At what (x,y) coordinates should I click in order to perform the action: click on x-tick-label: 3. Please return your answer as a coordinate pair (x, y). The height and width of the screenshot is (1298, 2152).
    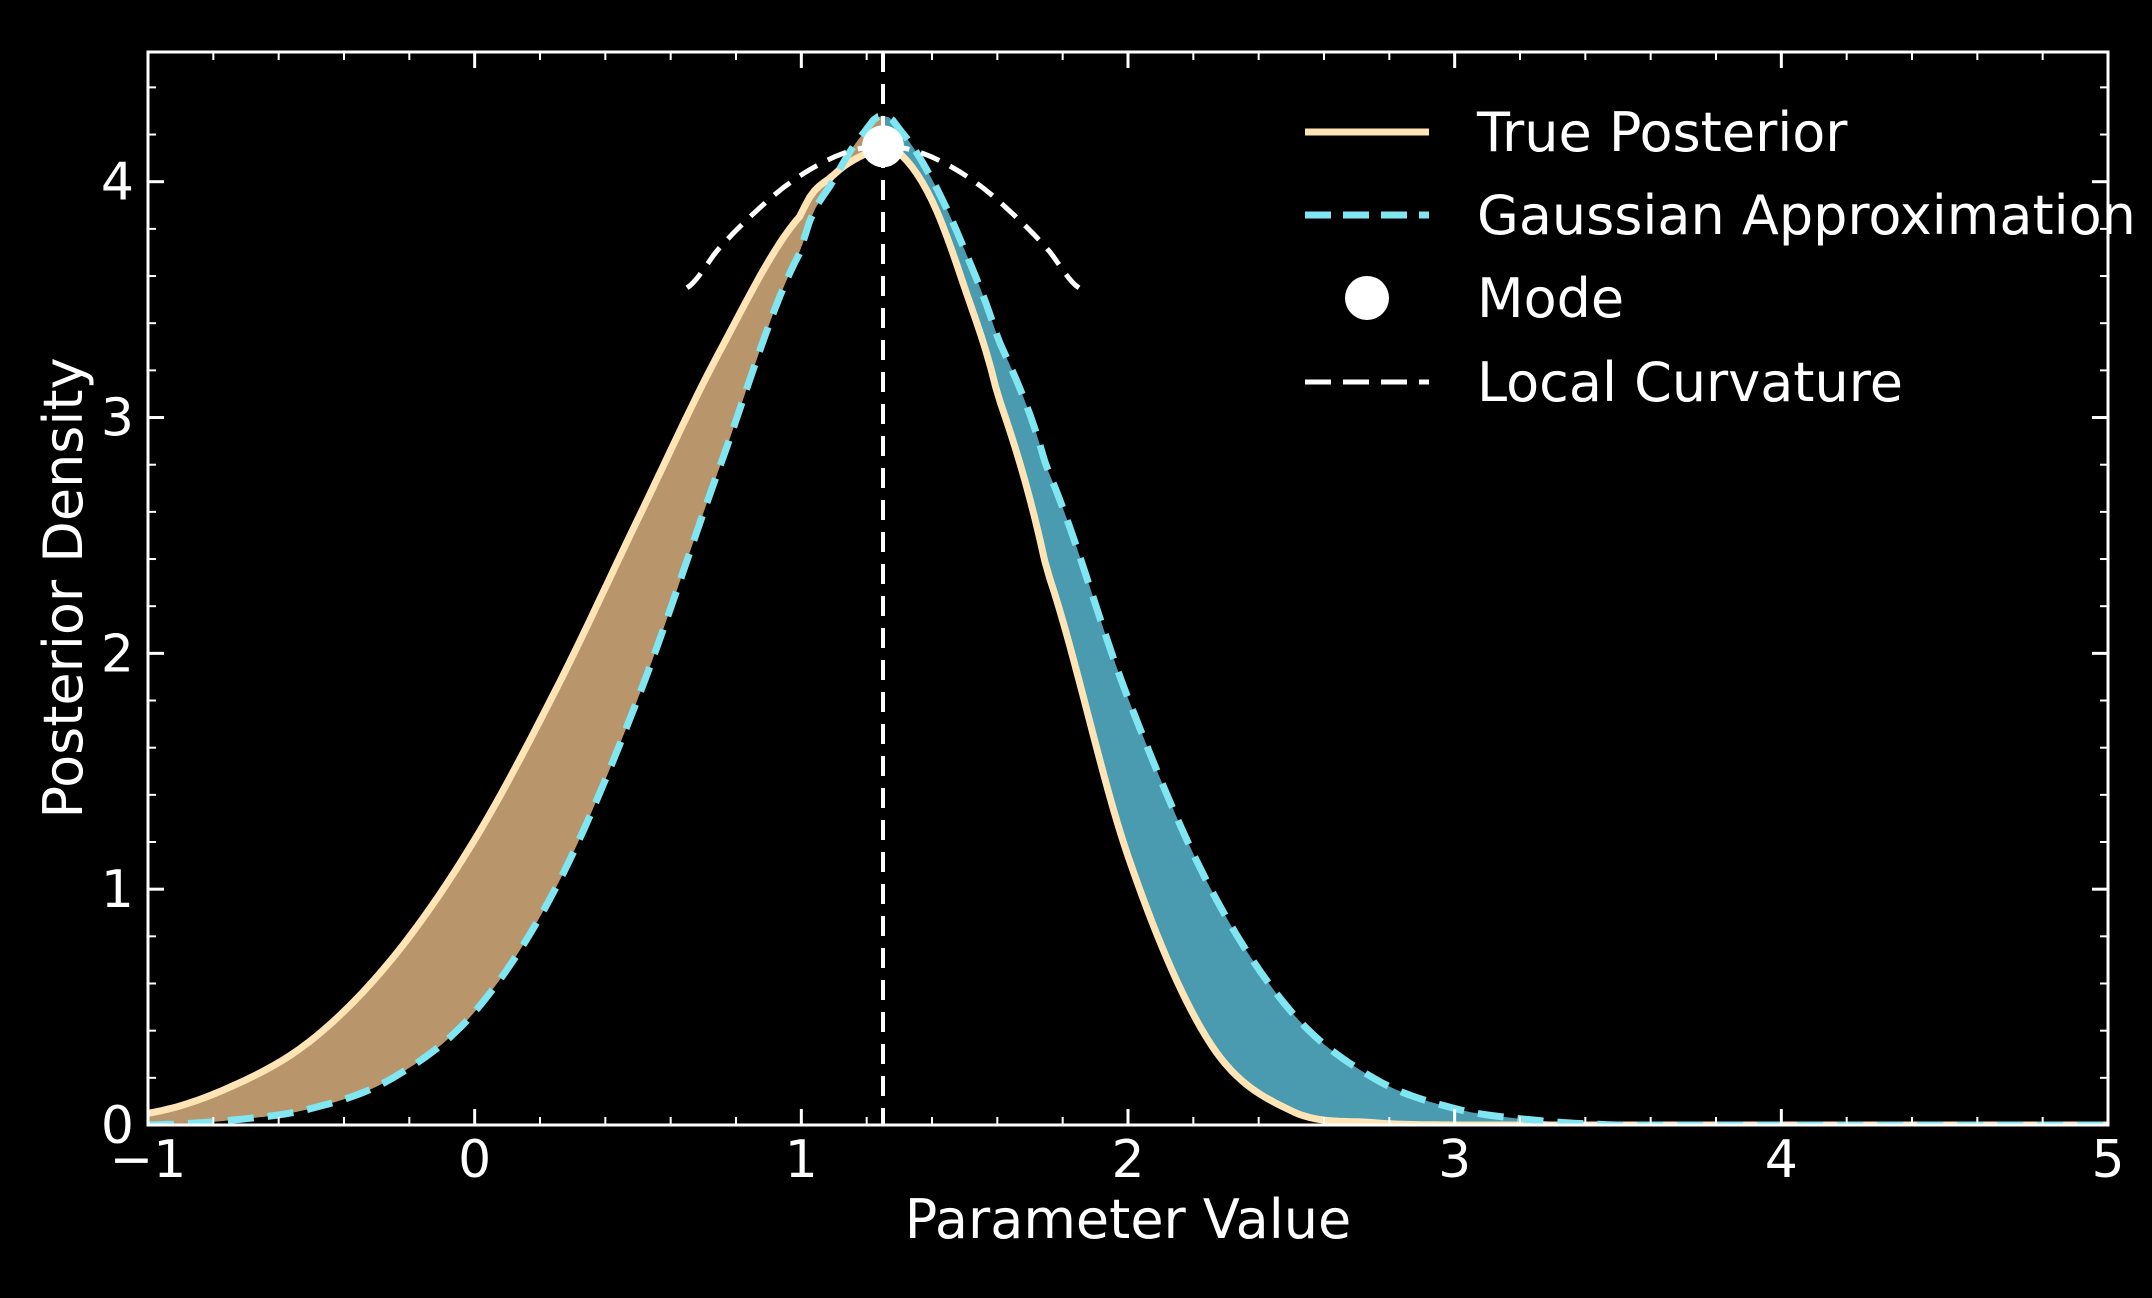
    Looking at the image, I should click on (1454, 1160).